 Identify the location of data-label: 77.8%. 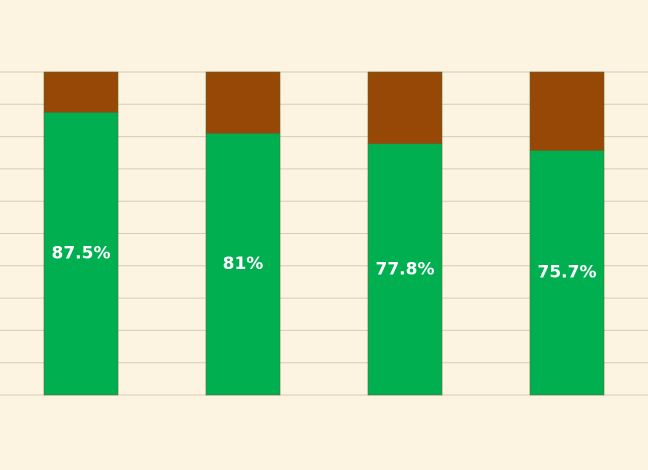
(405, 269).